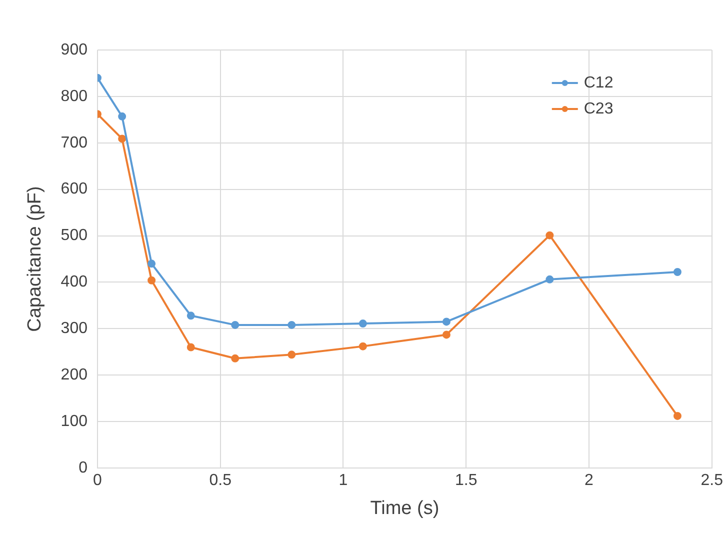 This screenshot has width=726, height=534. I want to click on y-tick-label: 600, so click(74, 189).